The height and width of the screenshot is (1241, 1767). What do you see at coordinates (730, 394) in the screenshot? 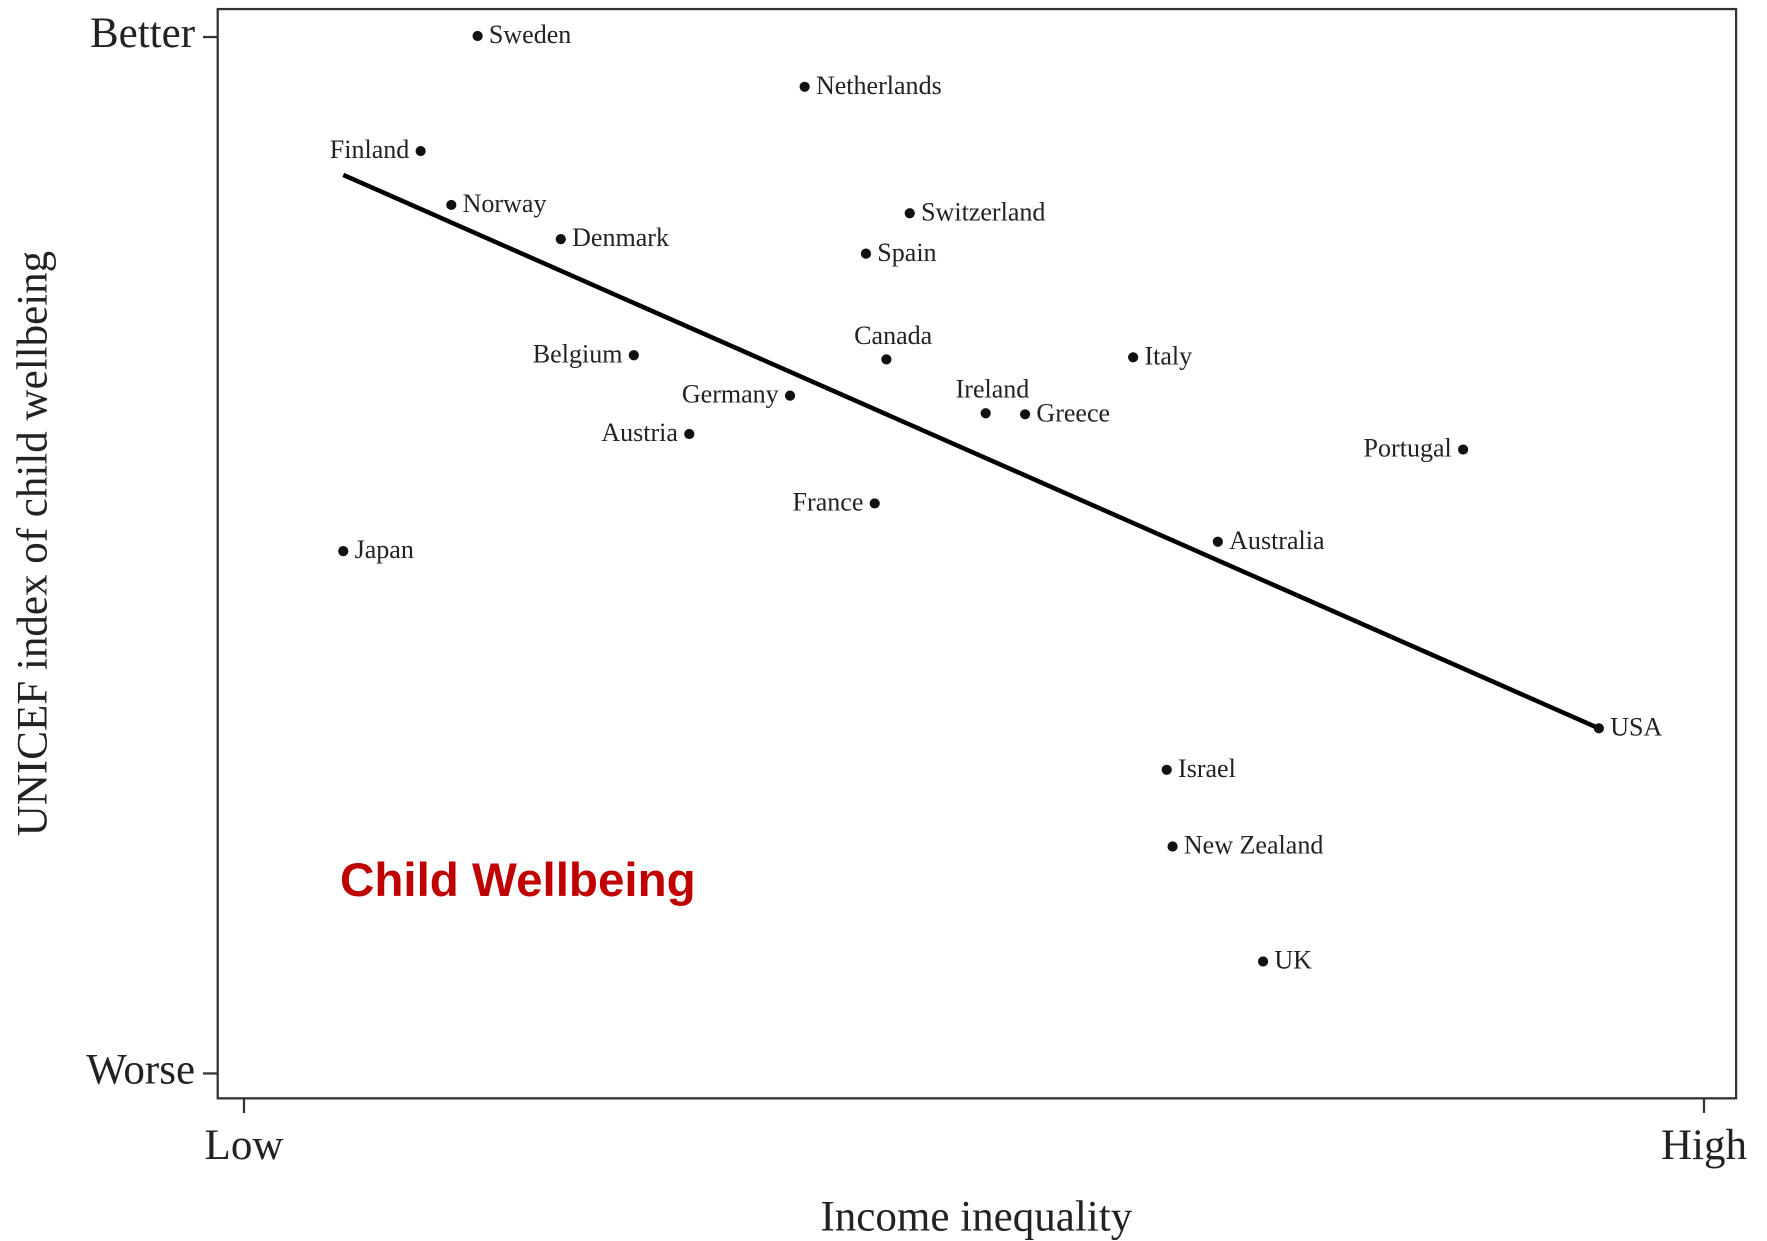
I see `point-label: Germany` at bounding box center [730, 394].